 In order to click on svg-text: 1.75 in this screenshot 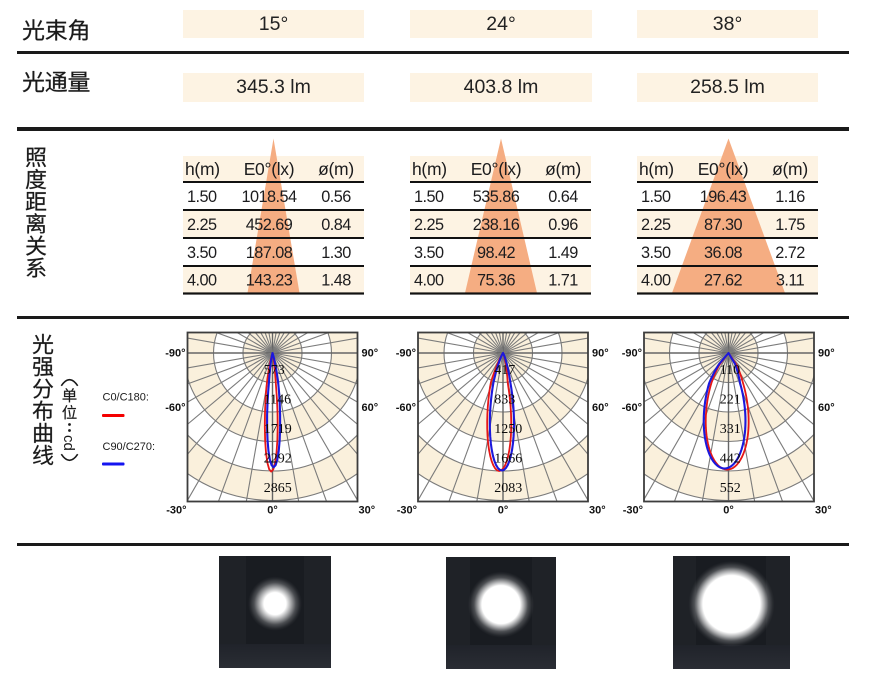, I will do `click(790, 225)`.